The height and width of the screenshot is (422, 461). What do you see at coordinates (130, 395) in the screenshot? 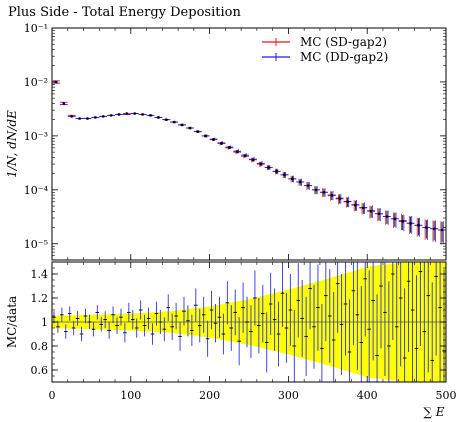
I see `x-tick-label: 100` at bounding box center [130, 395].